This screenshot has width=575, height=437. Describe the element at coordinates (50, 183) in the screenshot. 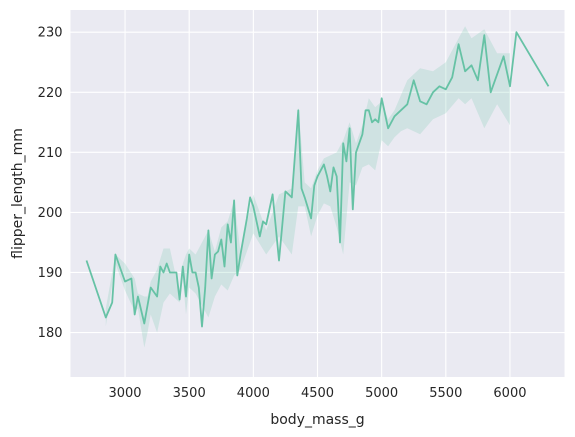

I see `y-tick-labels: 180 190 200 210 220 230` at that location.